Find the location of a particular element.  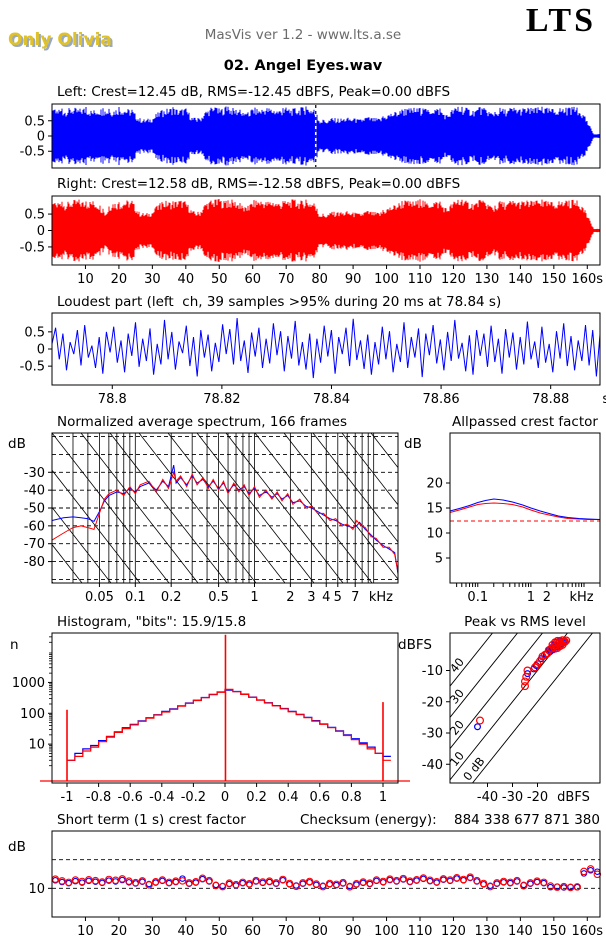

svg-text: -20 is located at coordinates (537, 797).